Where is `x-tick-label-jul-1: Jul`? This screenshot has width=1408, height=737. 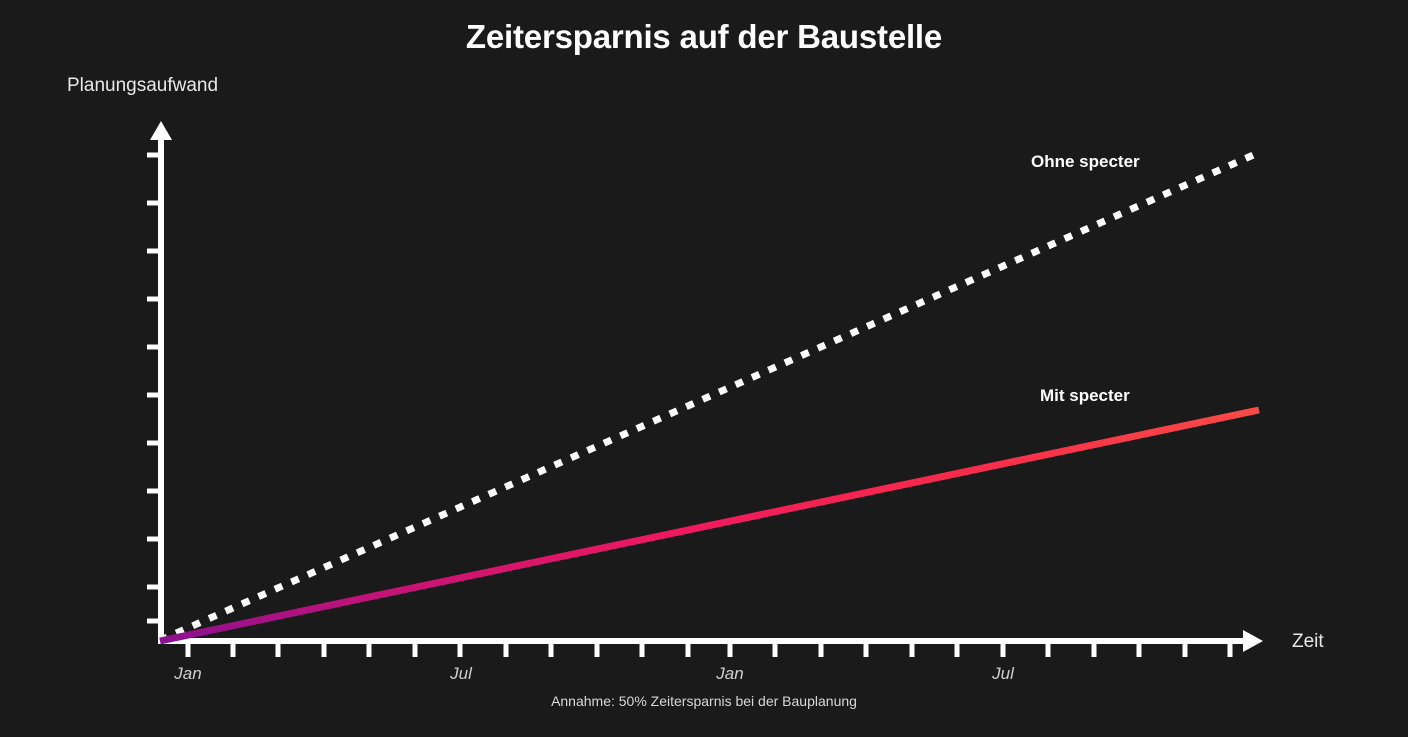
x-tick-label-jul-1: Jul is located at coordinates (461, 673).